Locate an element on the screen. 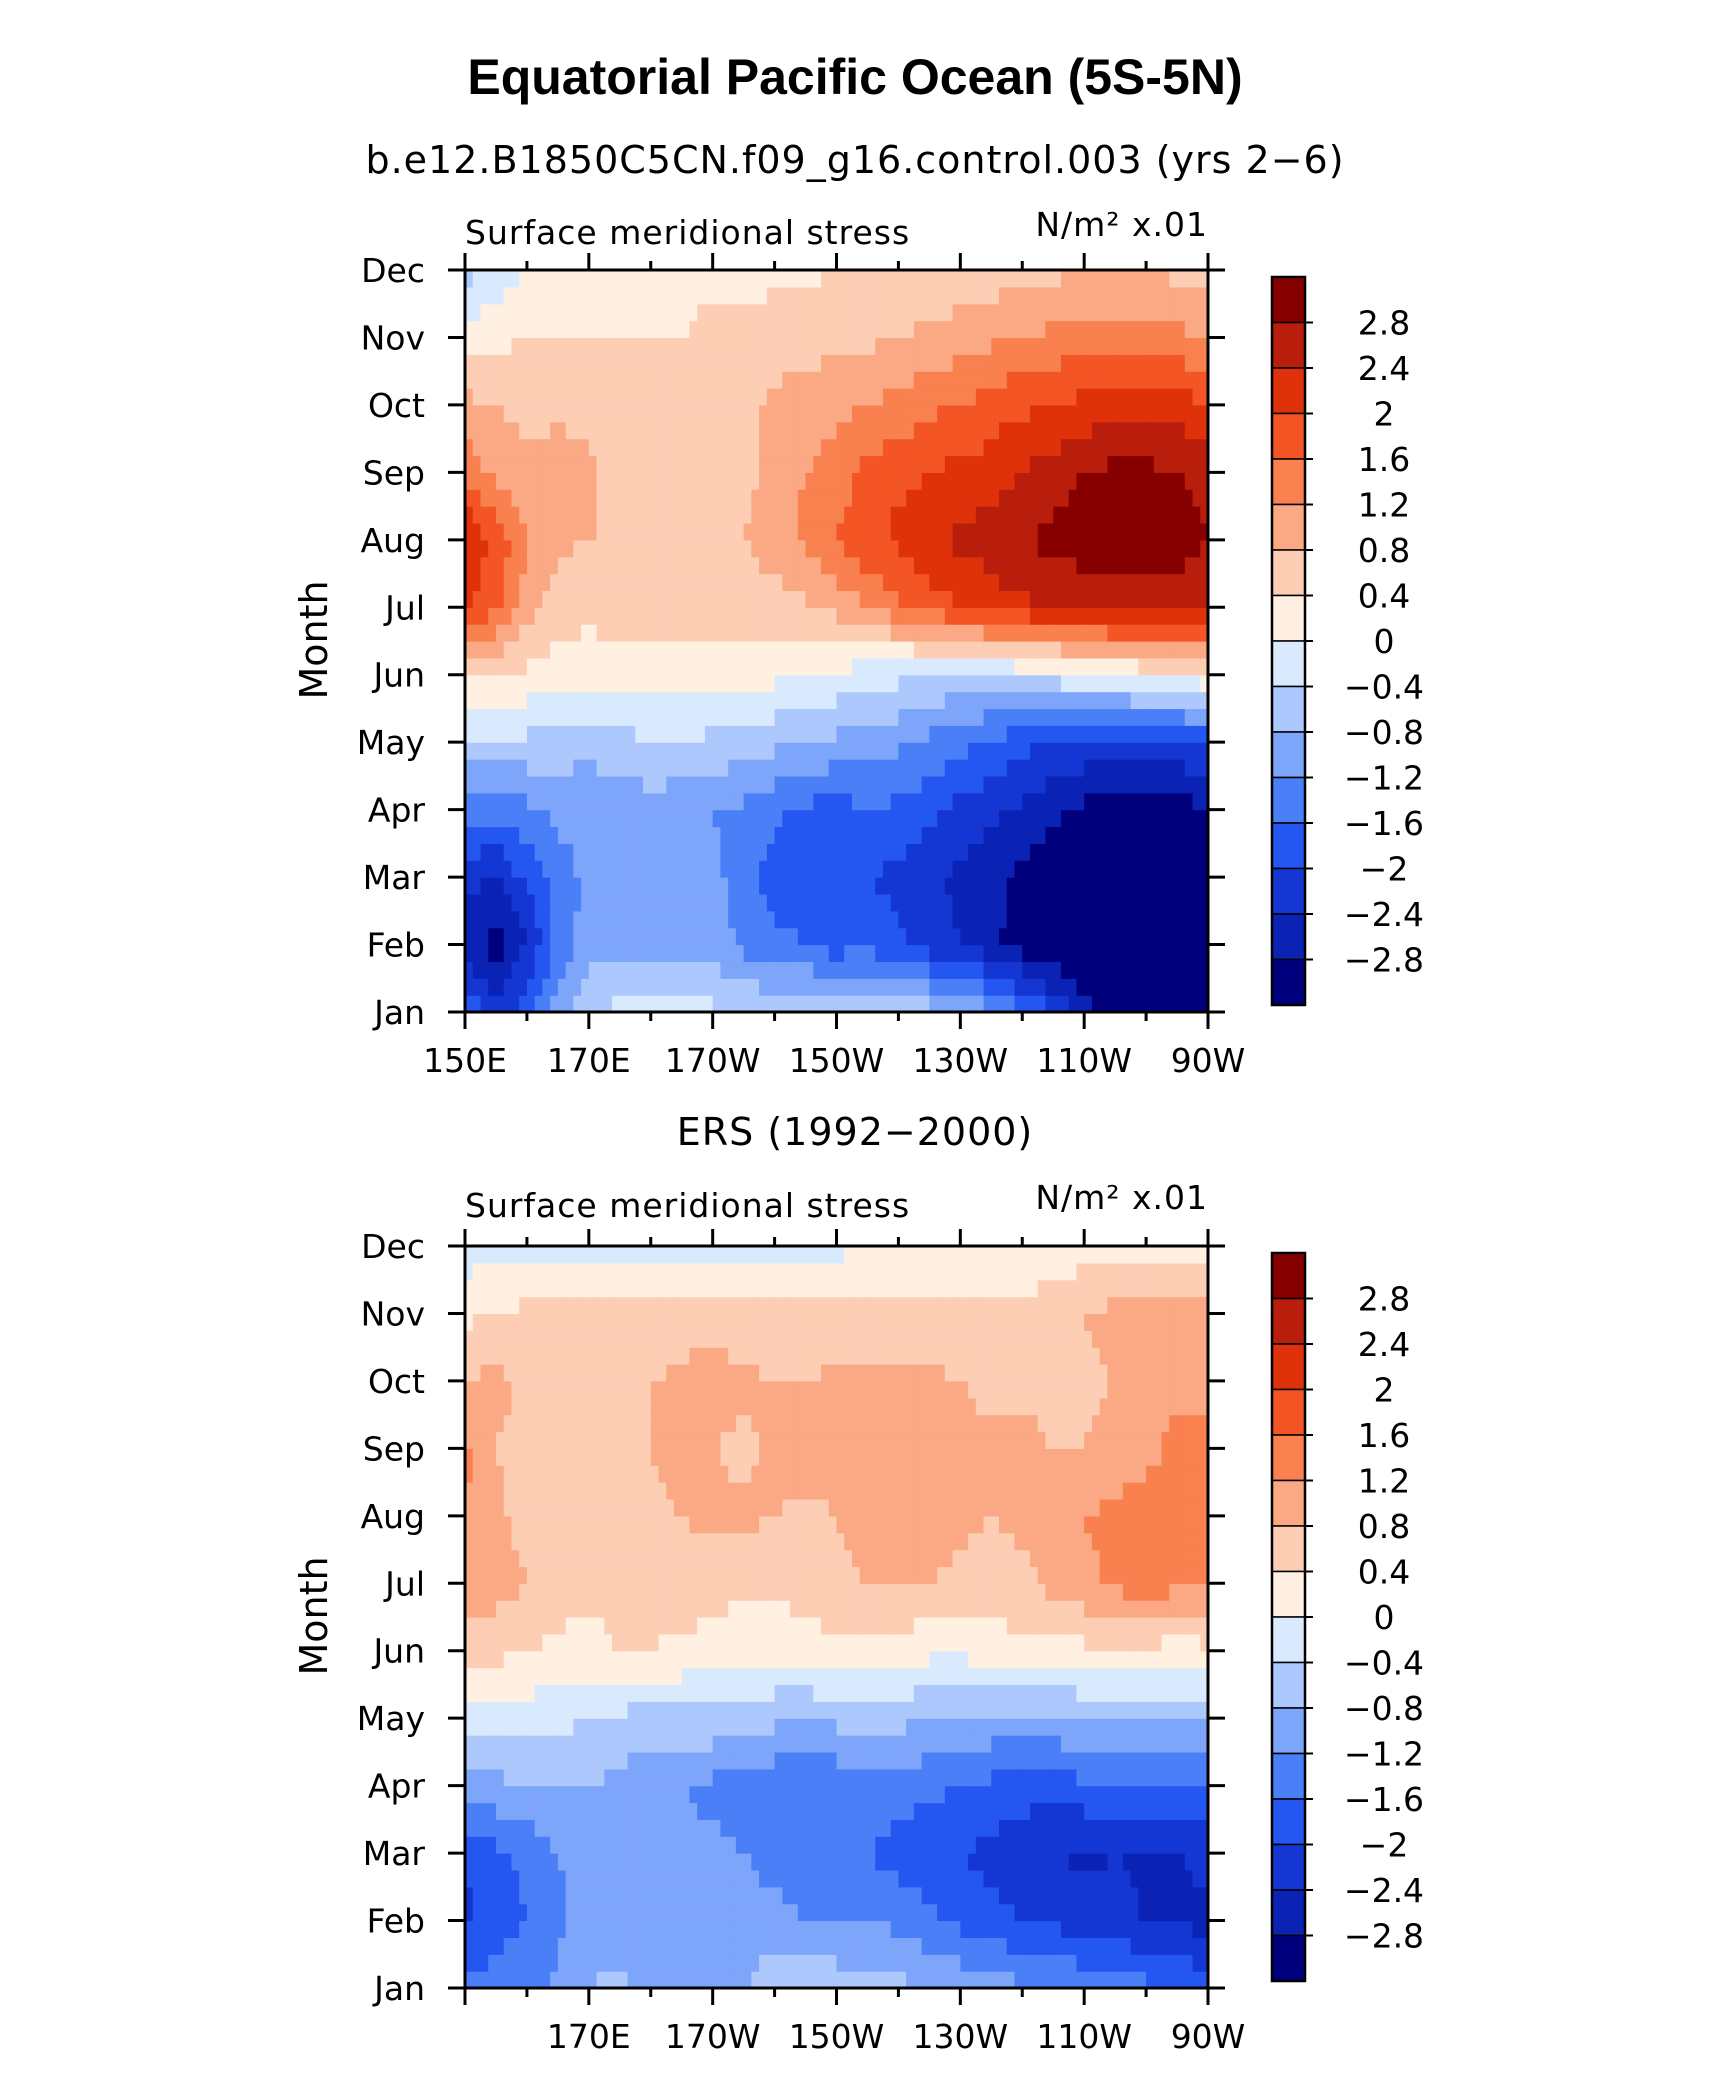 The image size is (1710, 2080). colorbar-label: 2 is located at coordinates (1384, 414).